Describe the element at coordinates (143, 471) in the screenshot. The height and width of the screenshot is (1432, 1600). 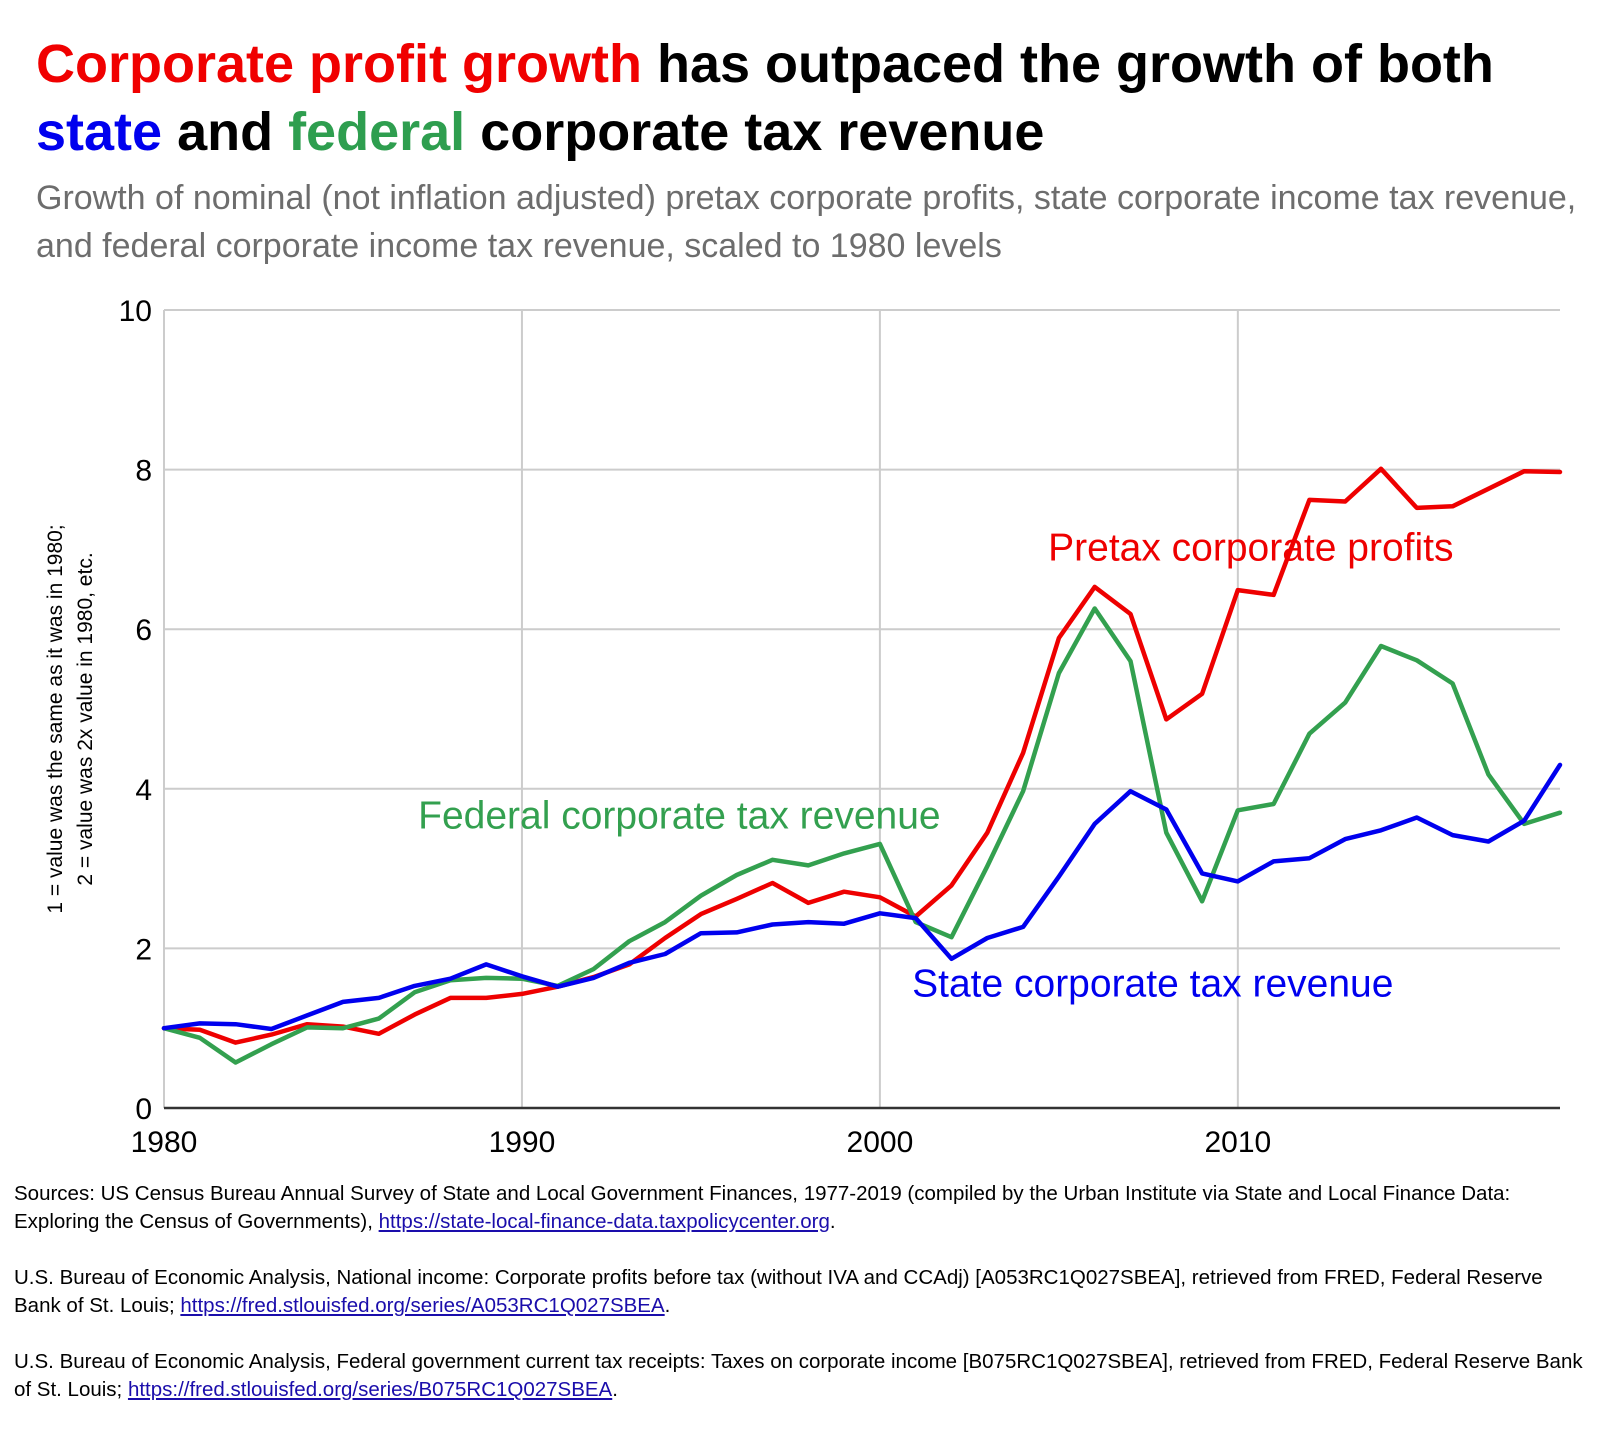
I see `y-tick-label: 8` at that location.